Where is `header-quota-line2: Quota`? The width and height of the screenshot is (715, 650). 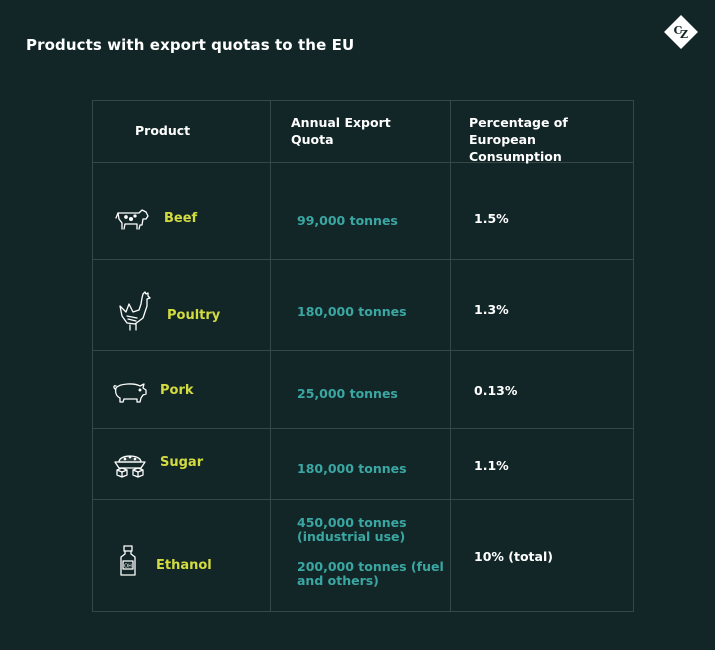 header-quota-line2: Quota is located at coordinates (312, 139).